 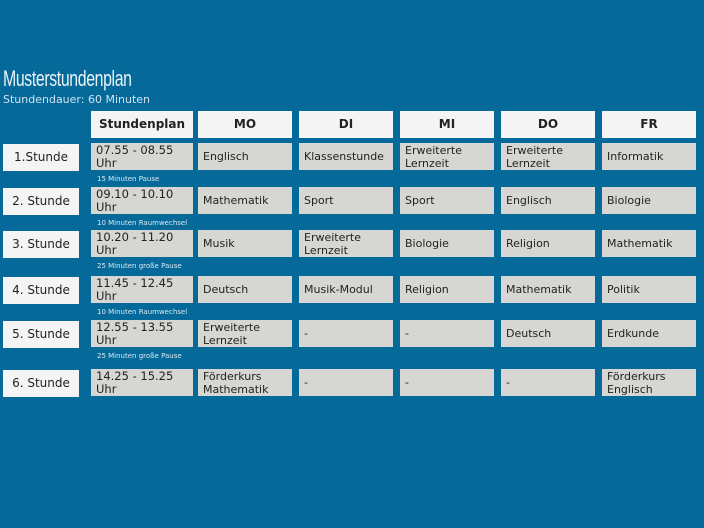 I want to click on lesson-duration: Stundendauer: 60 Minuten, so click(x=76, y=99).